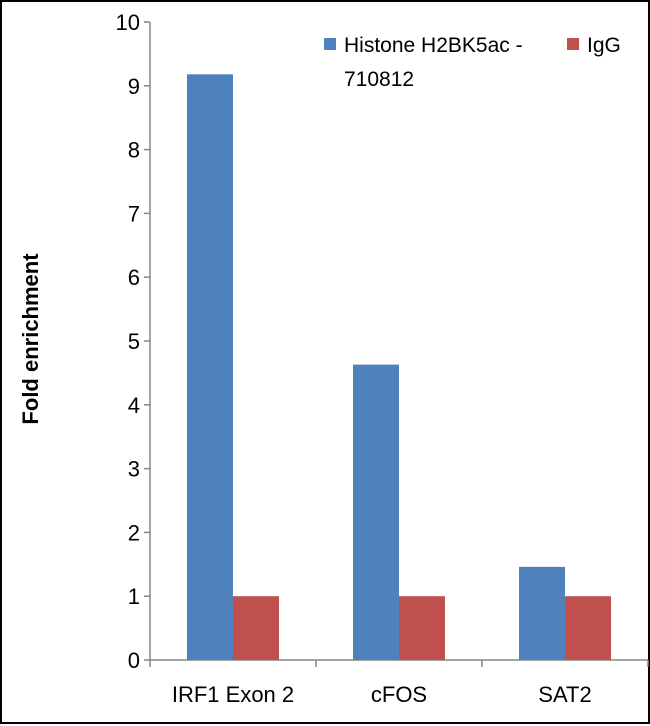 The height and width of the screenshot is (726, 650). I want to click on legend-label: IgG, so click(604, 45).